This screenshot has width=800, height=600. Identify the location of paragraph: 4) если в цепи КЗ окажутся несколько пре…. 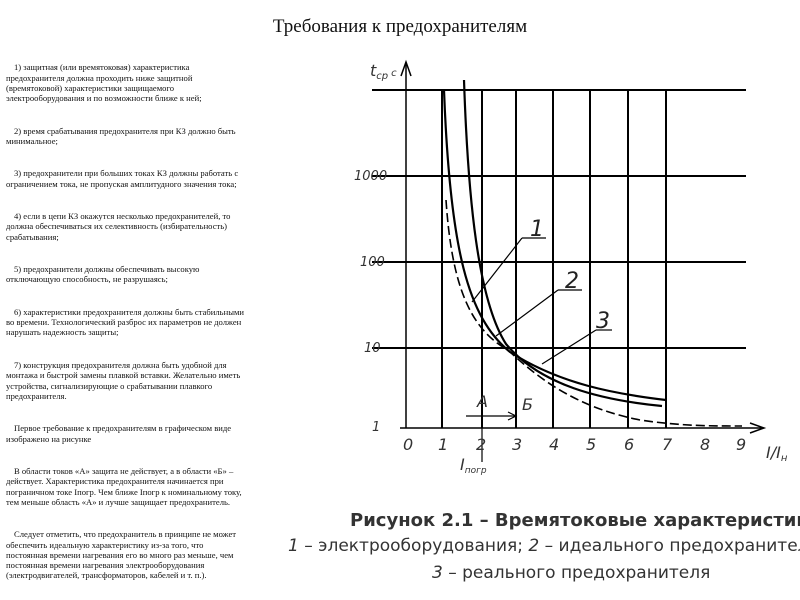
(119, 226).